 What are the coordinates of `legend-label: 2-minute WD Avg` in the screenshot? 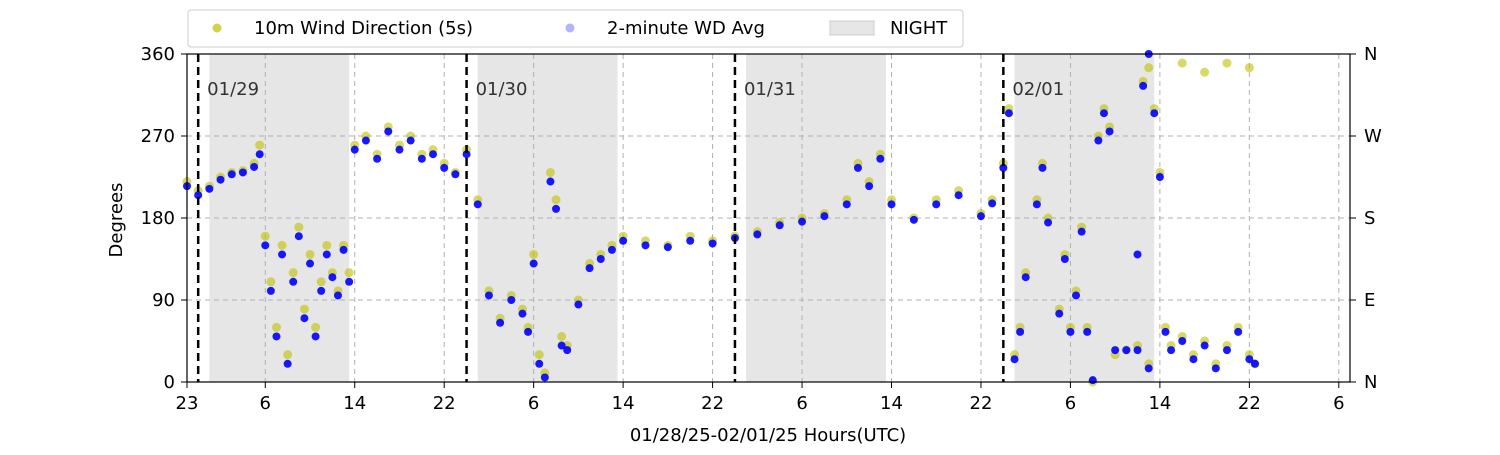 It's located at (686, 28).